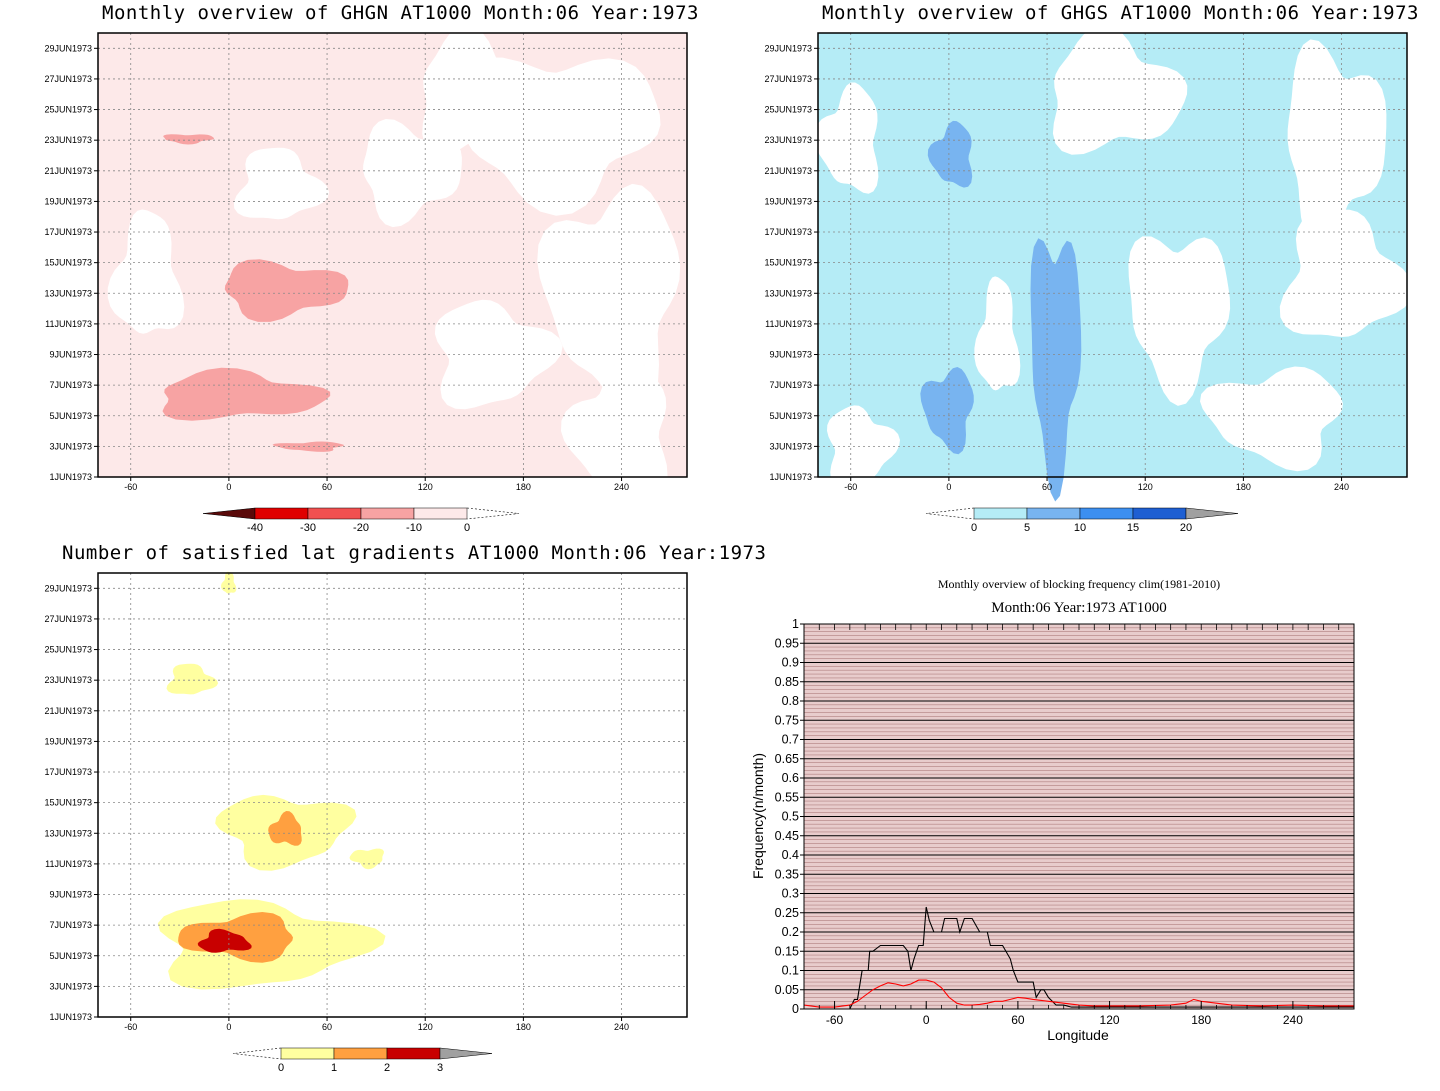 The width and height of the screenshot is (1440, 1091). What do you see at coordinates (795, 624) in the screenshot?
I see `y-tick-label: 1` at bounding box center [795, 624].